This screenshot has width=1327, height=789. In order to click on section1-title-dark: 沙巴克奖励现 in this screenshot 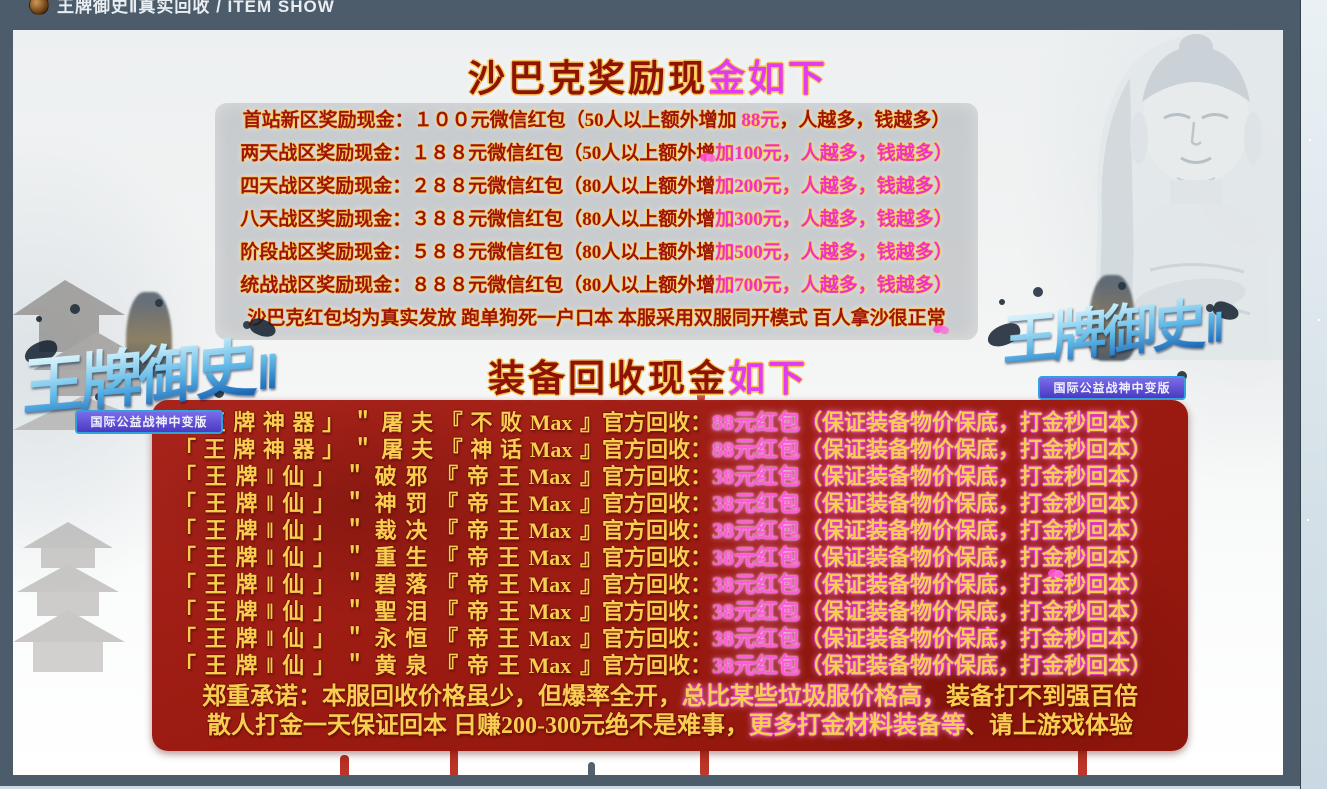, I will do `click(588, 79)`.